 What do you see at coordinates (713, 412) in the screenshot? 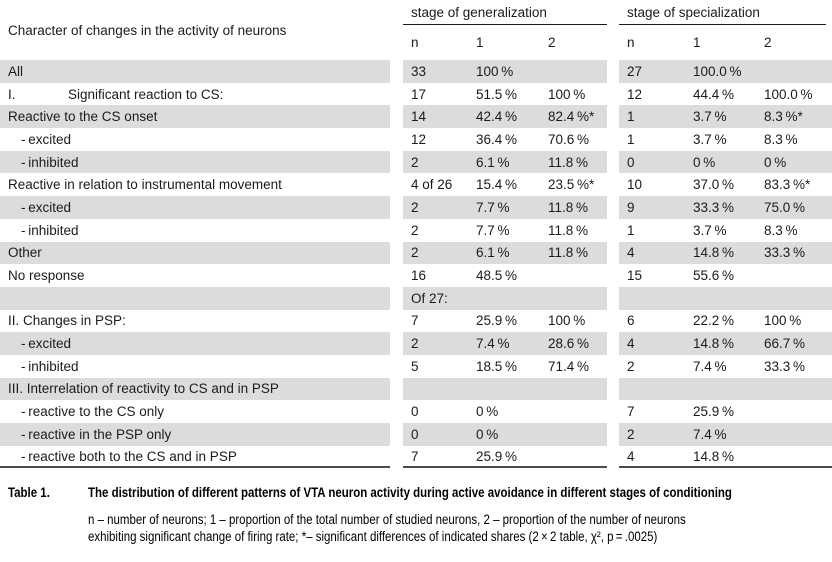
I see `value-cell: 25.9 %` at bounding box center [713, 412].